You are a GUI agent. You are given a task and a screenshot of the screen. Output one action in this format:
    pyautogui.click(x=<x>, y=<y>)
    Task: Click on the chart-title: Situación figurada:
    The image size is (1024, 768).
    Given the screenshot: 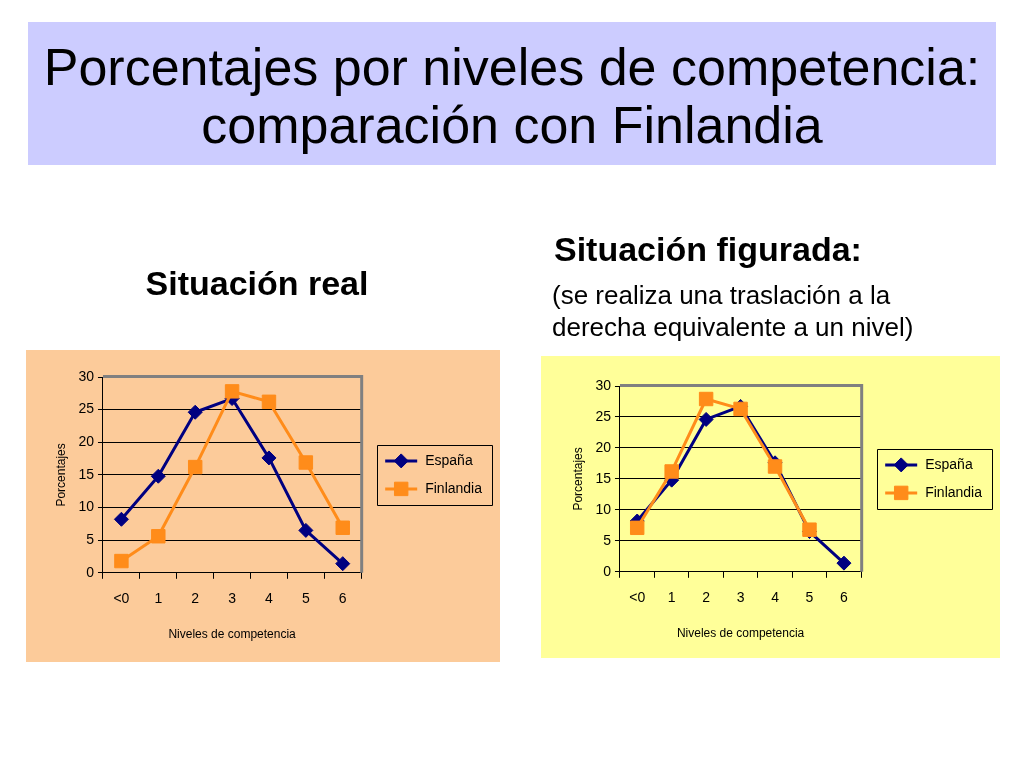 What is the action you would take?
    pyautogui.click(x=708, y=249)
    